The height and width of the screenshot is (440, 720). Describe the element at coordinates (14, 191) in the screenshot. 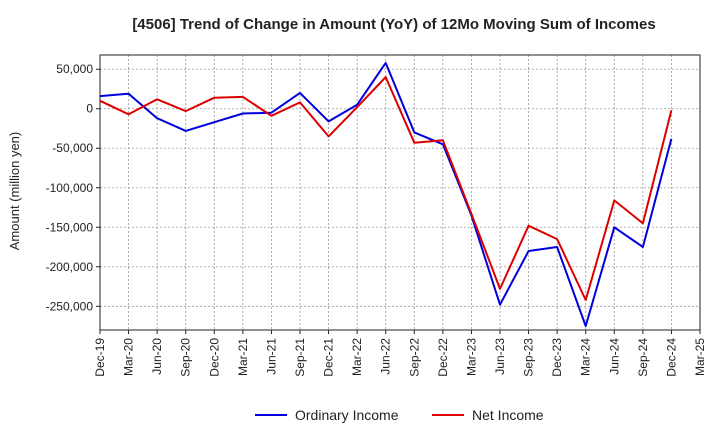

I see `y-axis-label: Amount (million yen)` at that location.